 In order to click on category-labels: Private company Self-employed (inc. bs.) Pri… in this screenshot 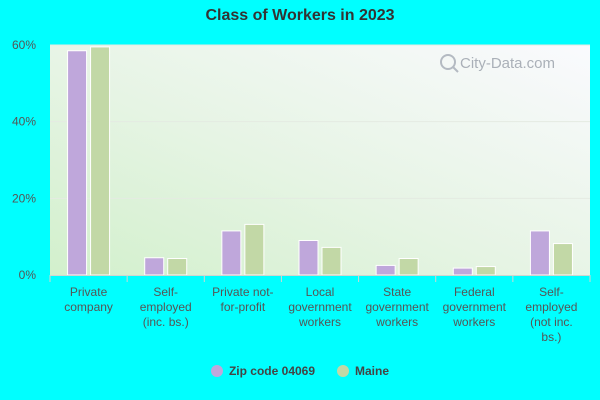, I will do `click(320, 314)`.